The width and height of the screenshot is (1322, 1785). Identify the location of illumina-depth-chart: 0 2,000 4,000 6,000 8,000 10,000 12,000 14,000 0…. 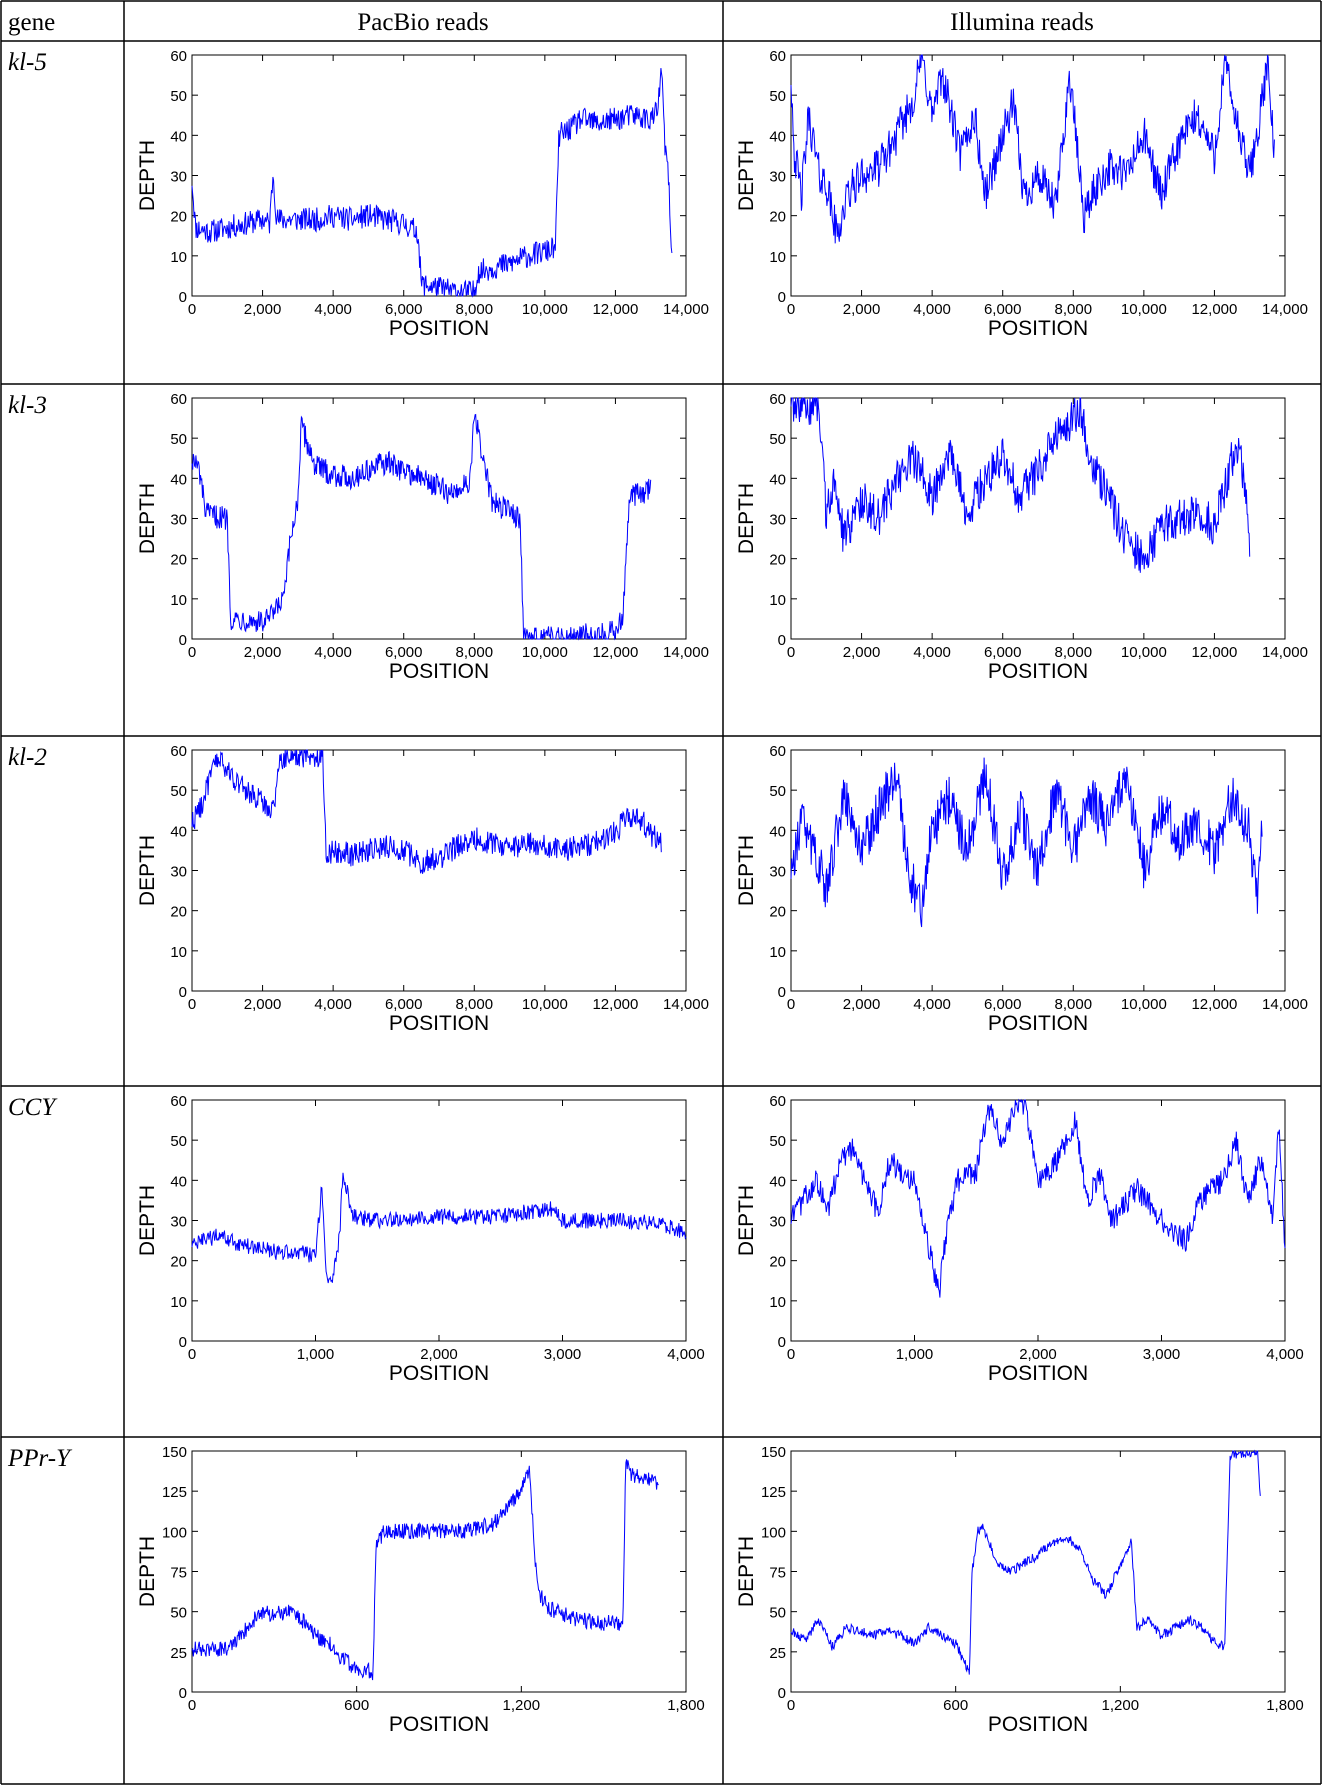
(1021, 889).